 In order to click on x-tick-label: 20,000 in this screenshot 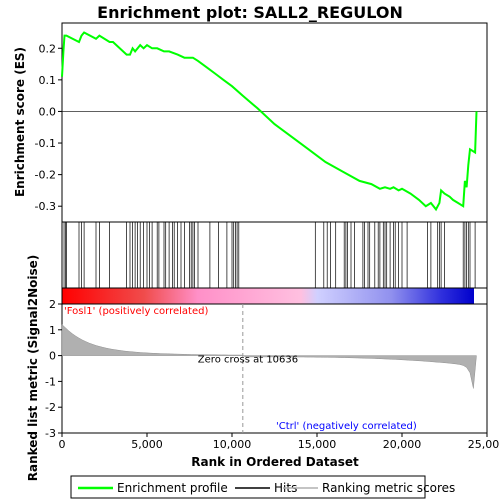, I will do `click(402, 444)`.